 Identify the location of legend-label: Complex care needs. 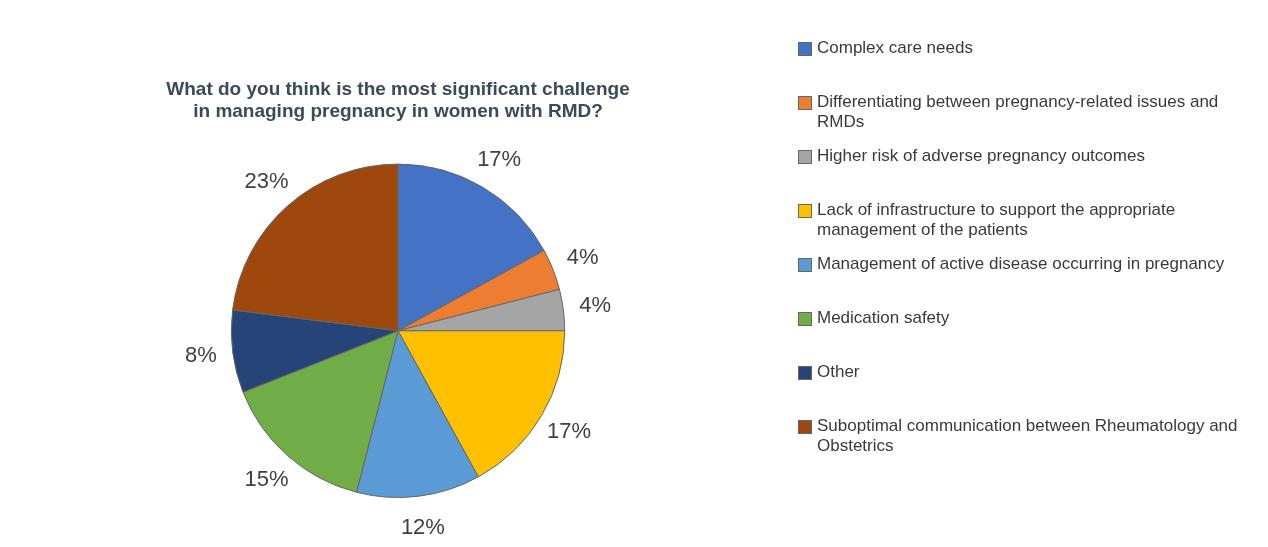
(895, 48).